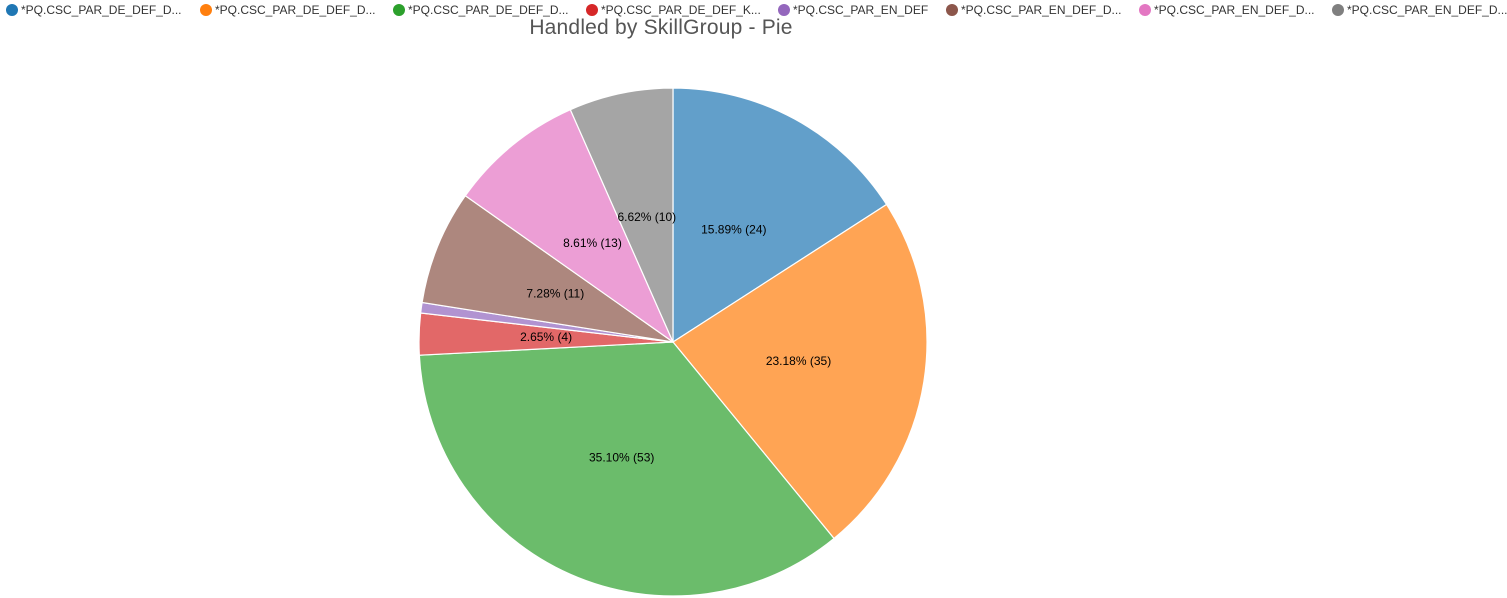  Describe the element at coordinates (555, 293) in the screenshot. I see `slice-data-label: 7.28% (11)` at that location.